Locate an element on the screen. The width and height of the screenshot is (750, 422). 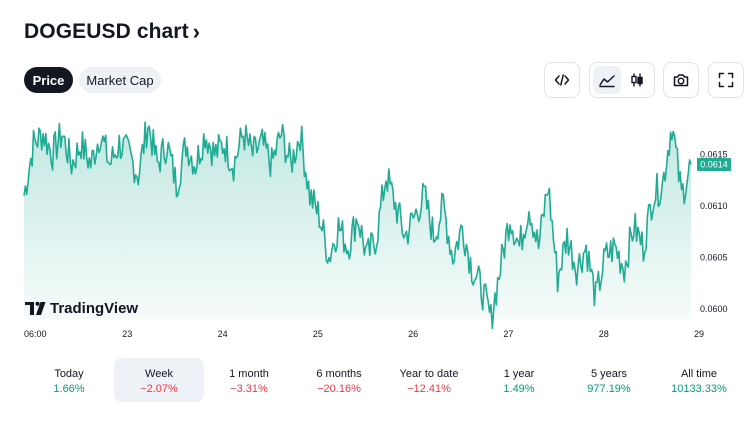
x-axis-tick-label: 24 is located at coordinates (223, 334).